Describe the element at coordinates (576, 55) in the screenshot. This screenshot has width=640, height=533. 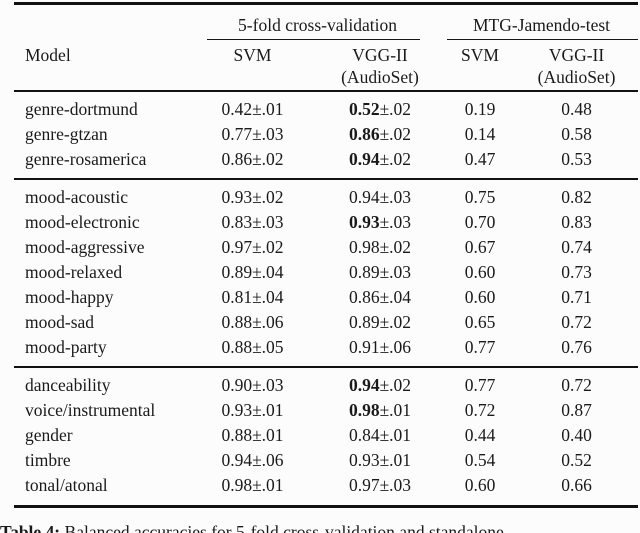
I see `col-header-test-vgg-line1: VGG-II` at that location.